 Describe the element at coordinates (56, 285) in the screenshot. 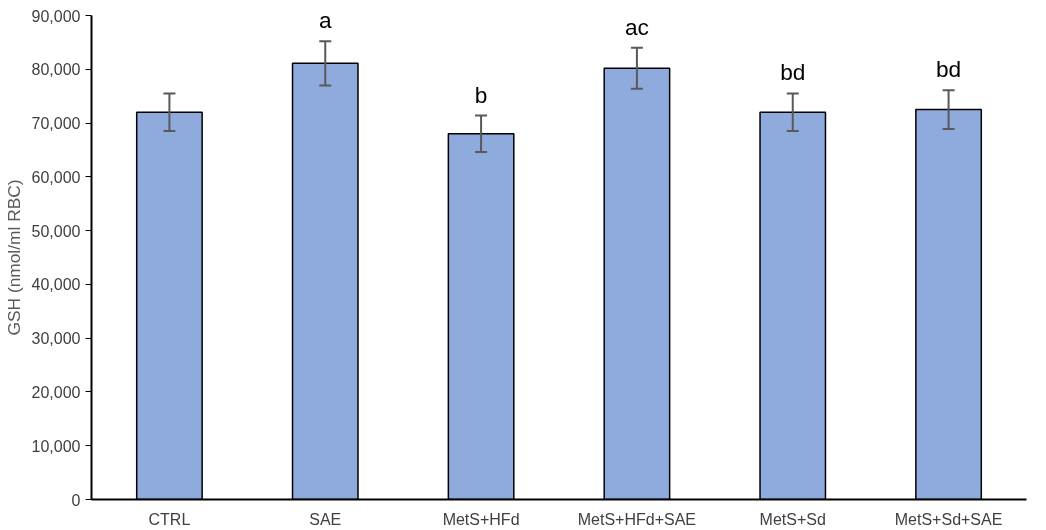

I see `y-tick-label: 40,000` at that location.